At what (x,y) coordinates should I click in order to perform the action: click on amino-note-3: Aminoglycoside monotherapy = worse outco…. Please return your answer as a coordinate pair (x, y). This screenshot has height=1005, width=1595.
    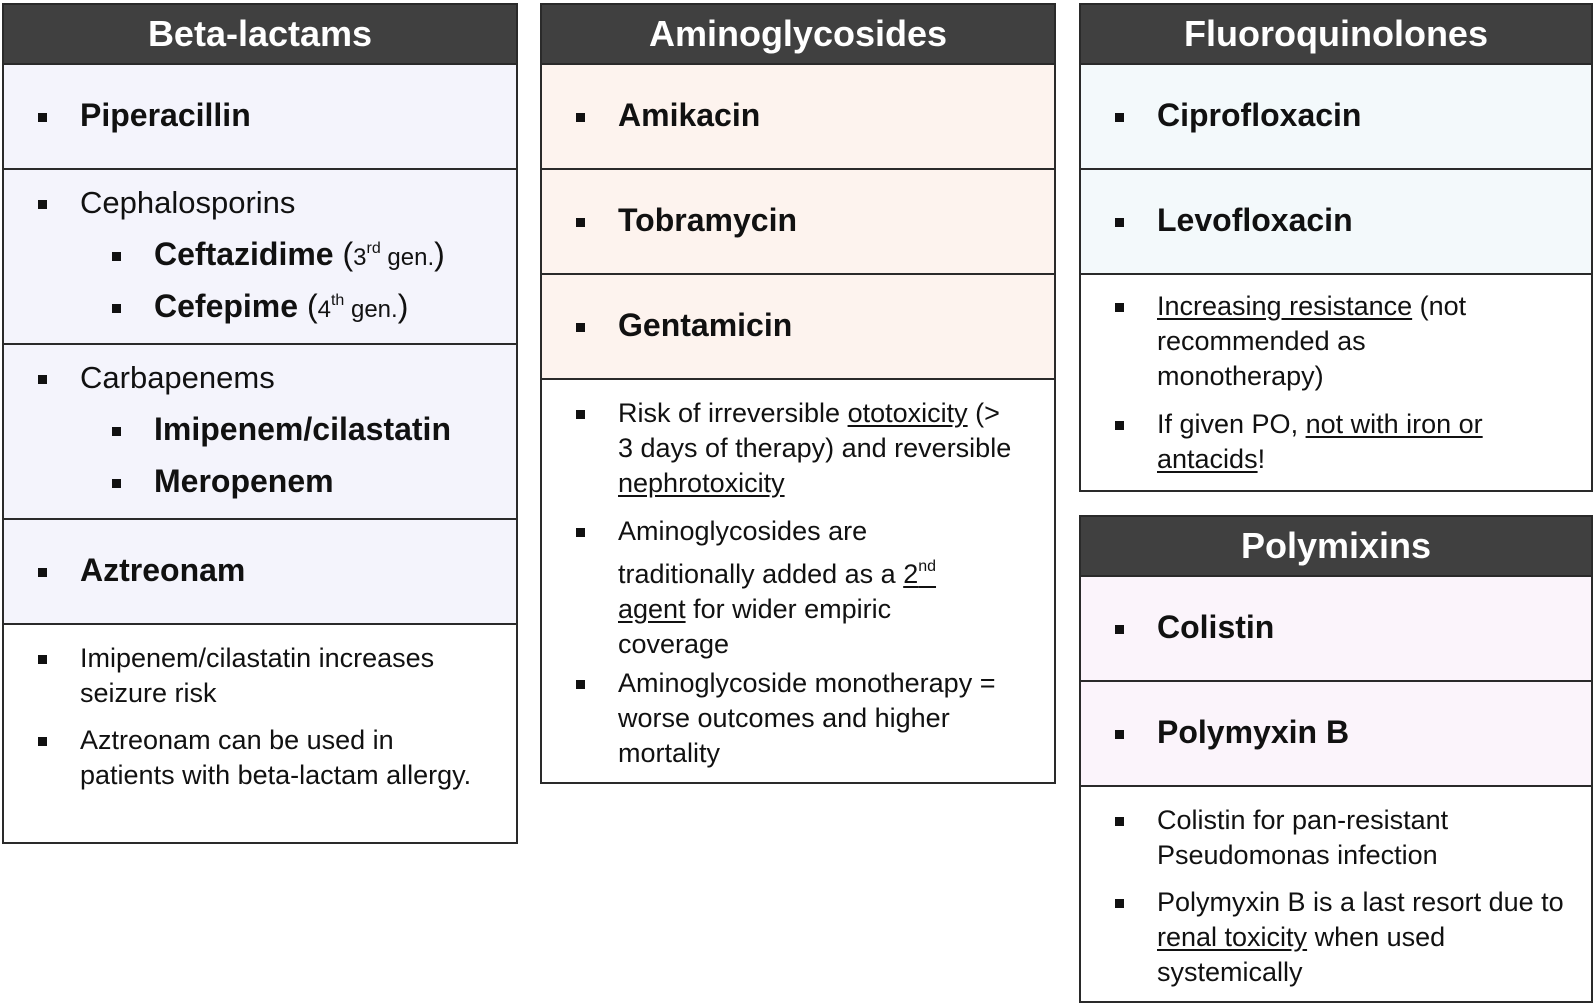
    Looking at the image, I should click on (807, 718).